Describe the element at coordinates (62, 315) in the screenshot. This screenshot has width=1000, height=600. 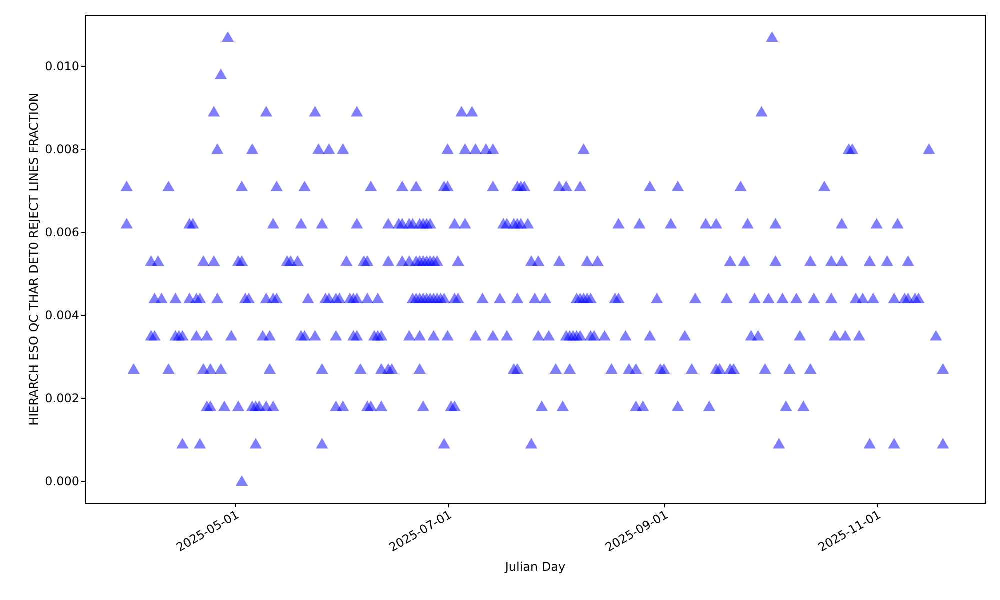
I see `y-tick-label: 0.004` at that location.